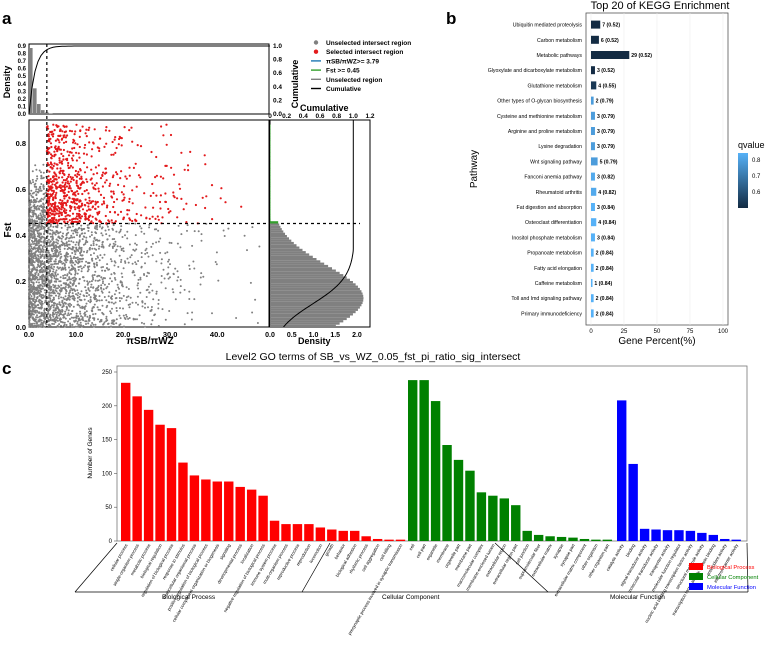 This screenshot has height=659, width=778. I want to click on top-density-ticks: 0.00.10.20.30.40.50.60.70.80.9, so click(22, 81).